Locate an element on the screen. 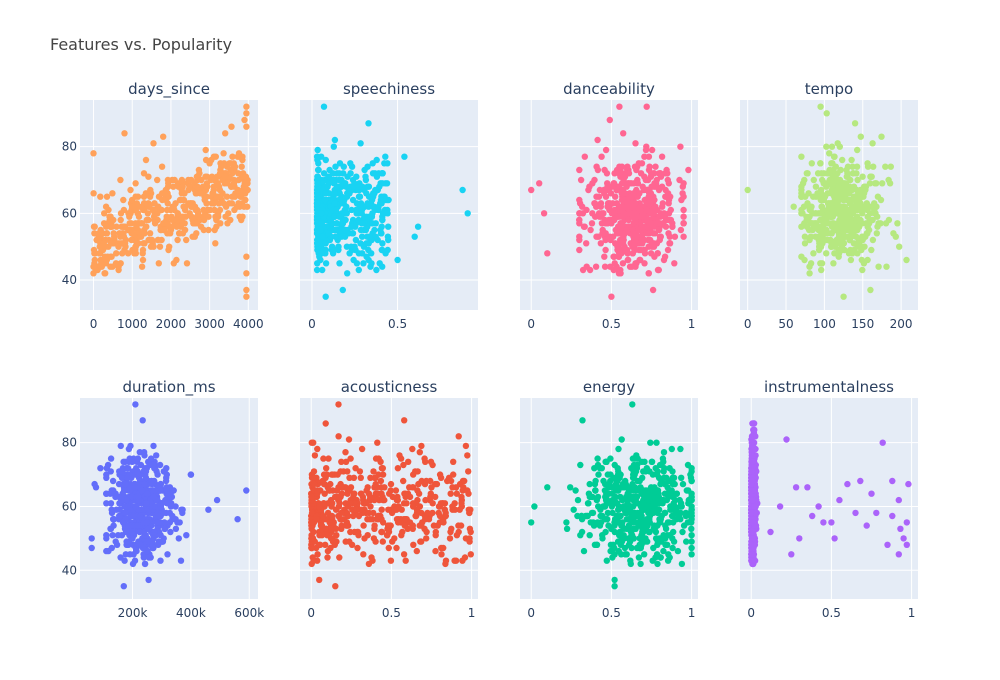 The width and height of the screenshot is (1000, 680). panel-danceability: 0 0.5 1 danceability is located at coordinates (609, 205).